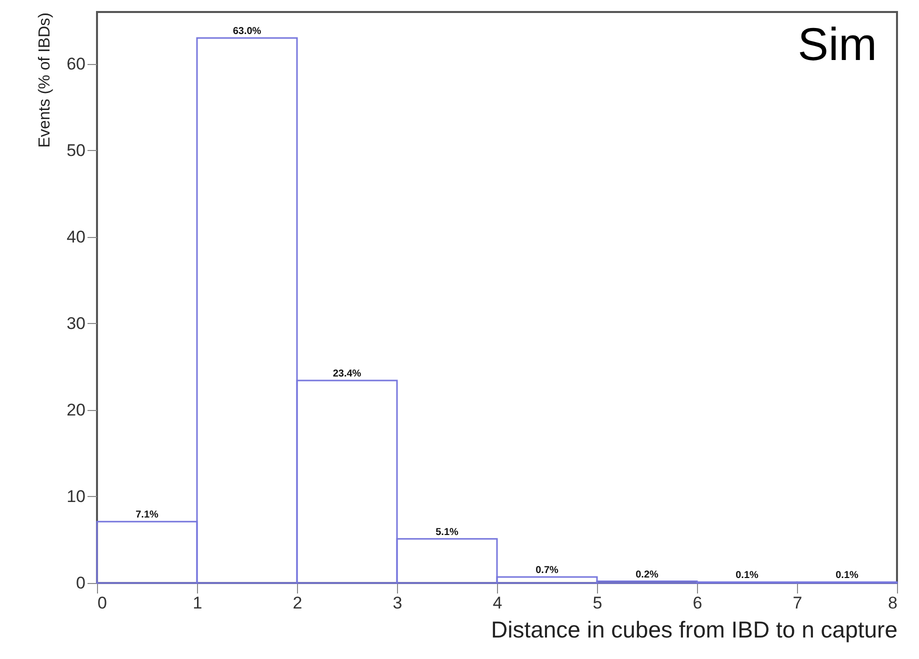  What do you see at coordinates (547, 570) in the screenshot?
I see `data-label: 0.7%` at bounding box center [547, 570].